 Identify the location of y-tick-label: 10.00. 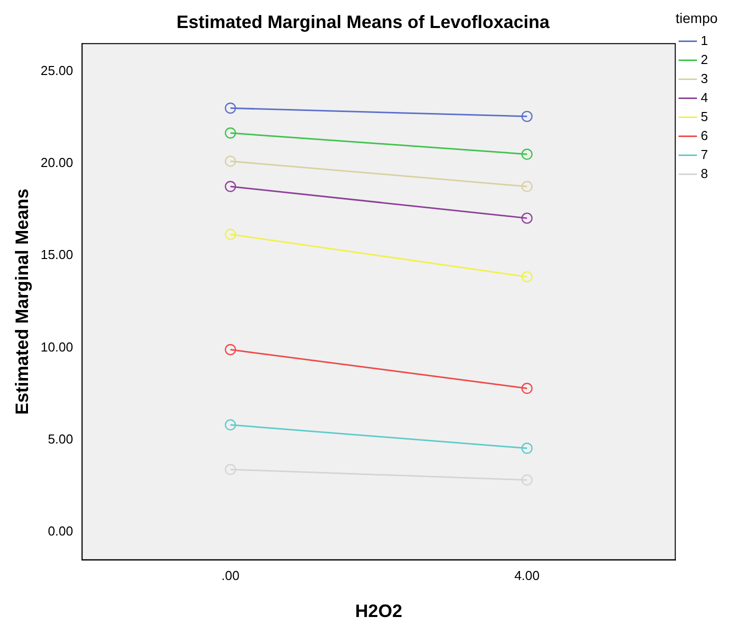
(57, 346).